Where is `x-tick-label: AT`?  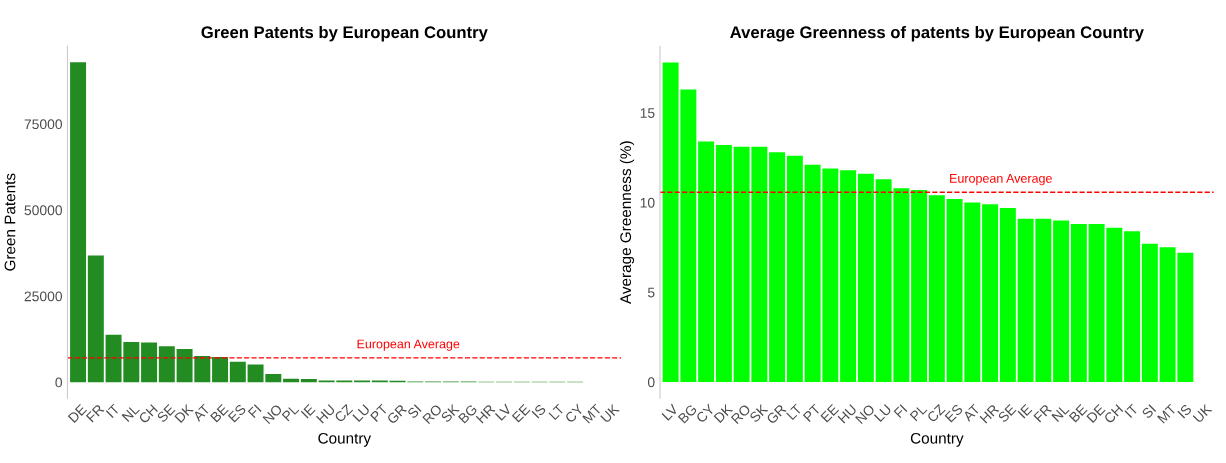 x-tick-label: AT is located at coordinates (971, 412).